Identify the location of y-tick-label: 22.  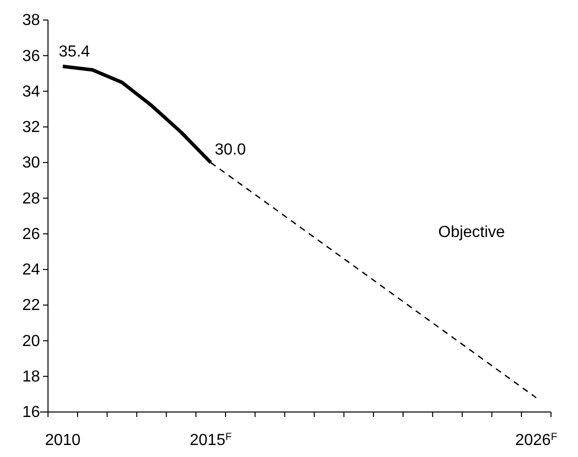
(31, 305).